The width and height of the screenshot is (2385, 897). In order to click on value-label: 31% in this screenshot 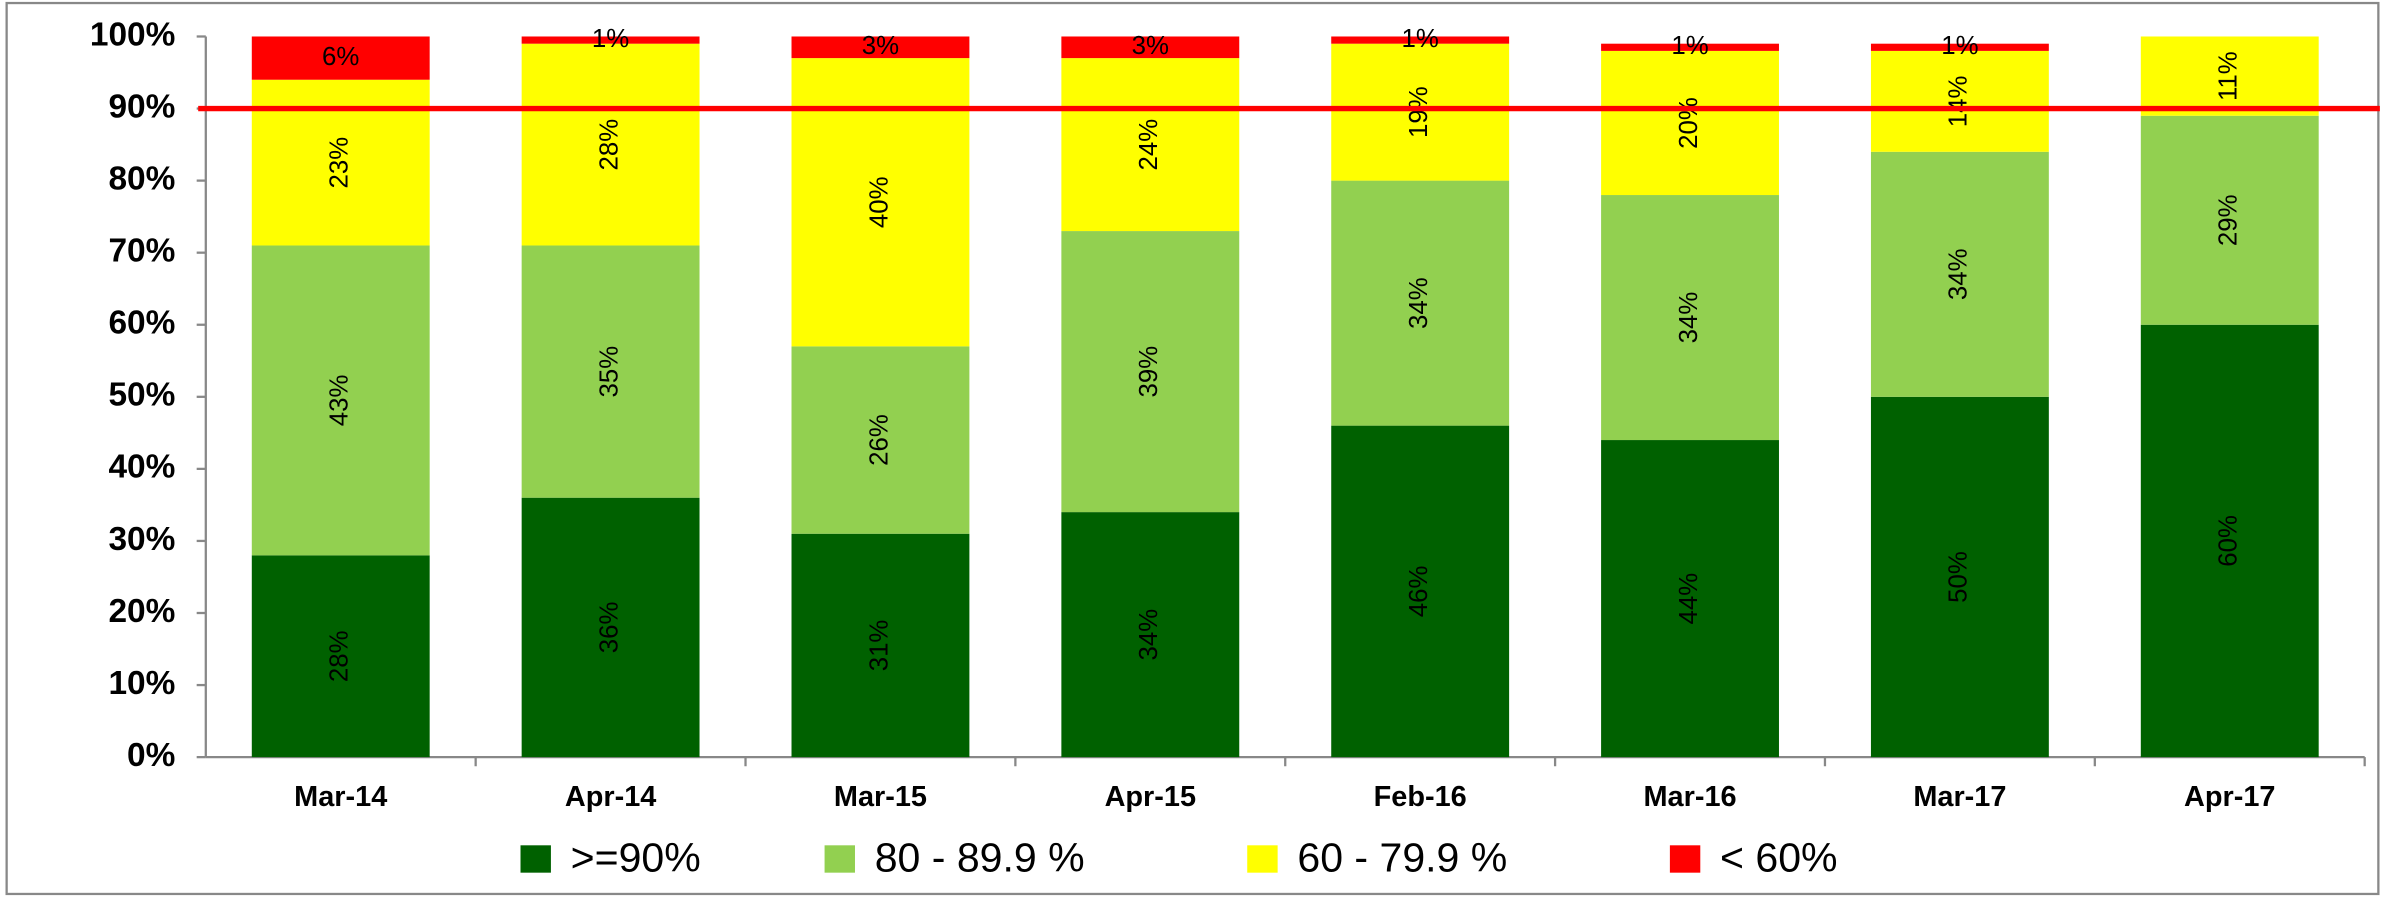, I will do `click(879, 646)`.